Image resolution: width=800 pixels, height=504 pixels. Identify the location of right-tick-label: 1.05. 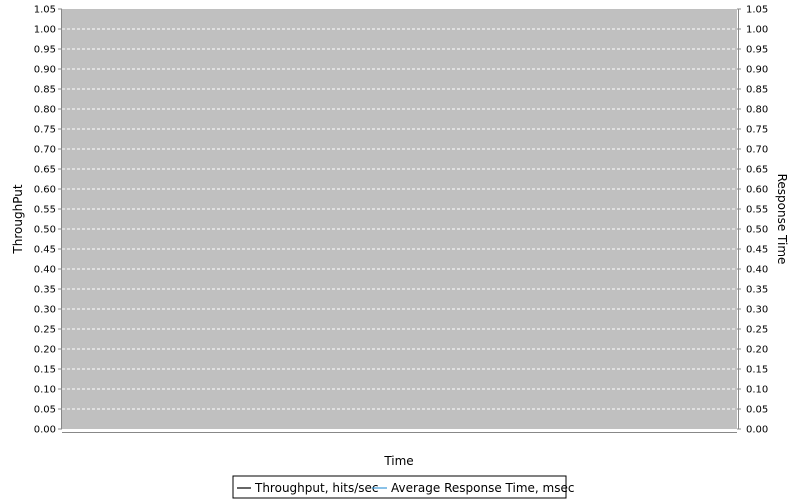
(757, 10).